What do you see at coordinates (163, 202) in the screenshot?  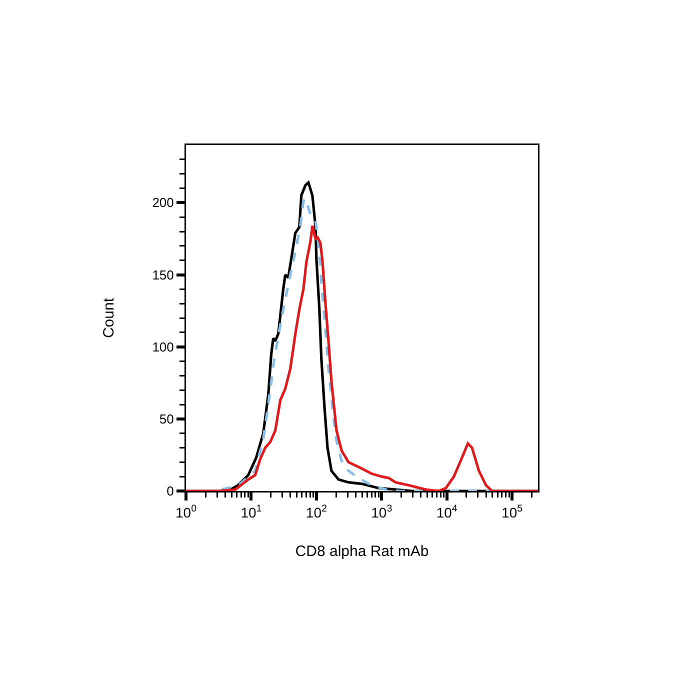 I see `y-tick-label: 200` at bounding box center [163, 202].